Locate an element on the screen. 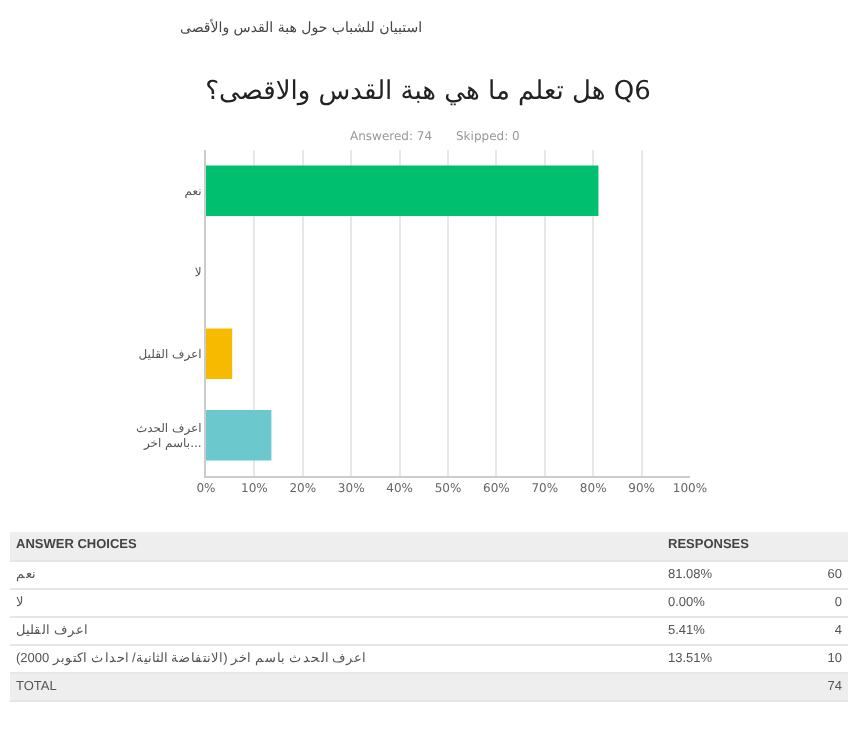 This screenshot has width=858, height=750. chart-title: هل تعلم ما هي هبة القدس والاقصى؟ Q6 is located at coordinates (428, 92).